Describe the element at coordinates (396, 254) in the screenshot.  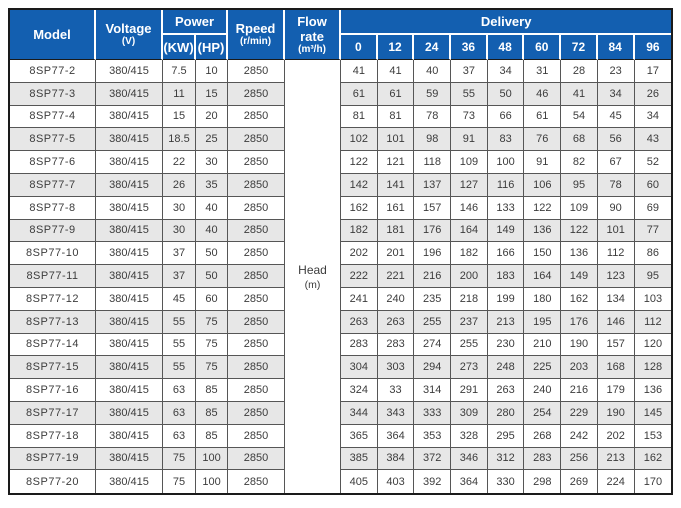
I see `delivery-cell: 201` at that location.